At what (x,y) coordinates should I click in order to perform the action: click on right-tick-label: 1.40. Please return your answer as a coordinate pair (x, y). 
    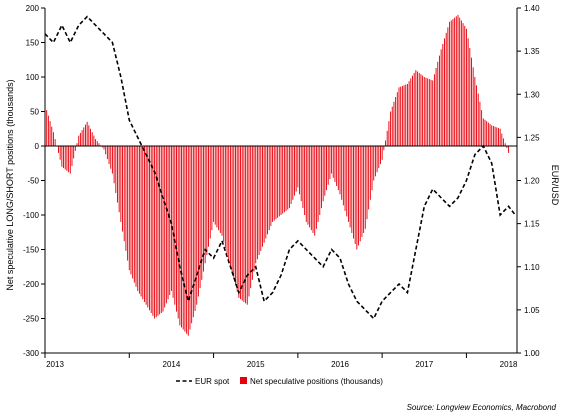
    Looking at the image, I should click on (532, 8).